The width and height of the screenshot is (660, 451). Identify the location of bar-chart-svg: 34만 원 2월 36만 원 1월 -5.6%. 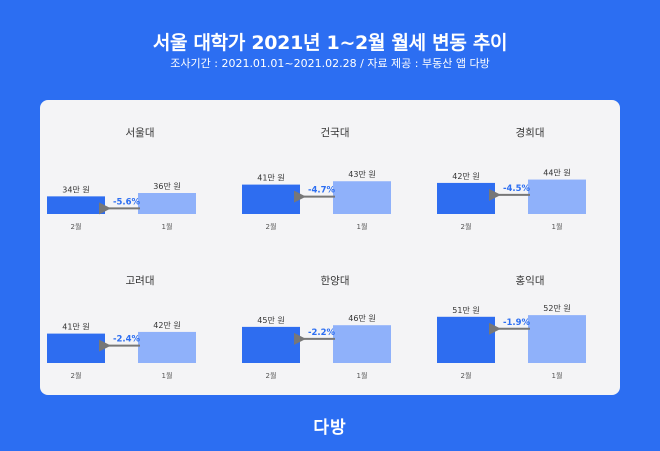
(121, 206).